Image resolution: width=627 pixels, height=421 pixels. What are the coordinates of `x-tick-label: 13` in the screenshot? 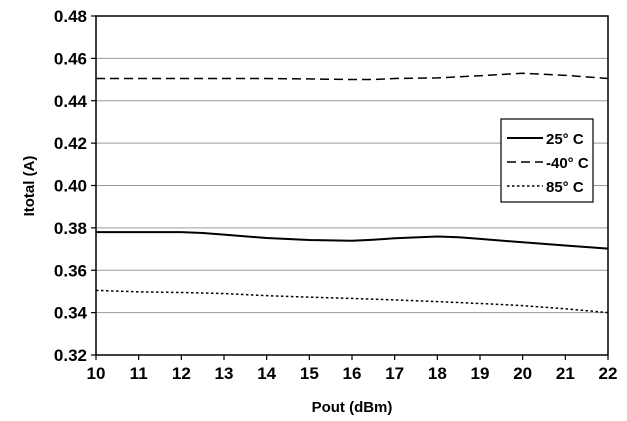 It's located at (224, 373).